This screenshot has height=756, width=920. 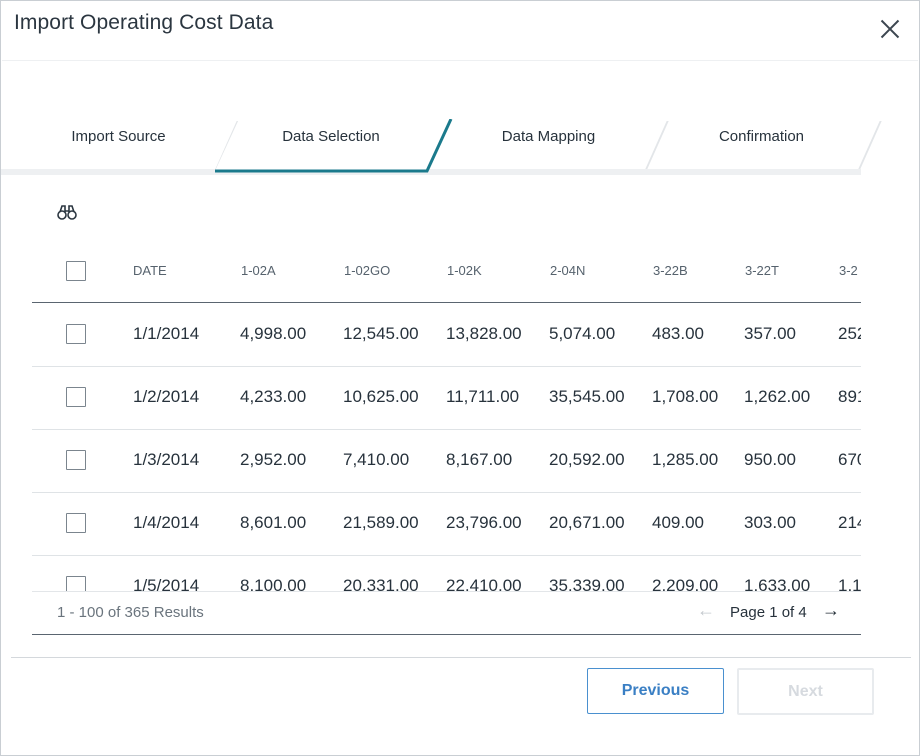 What do you see at coordinates (587, 396) in the screenshot?
I see `table-cell: 35,545.00` at bounding box center [587, 396].